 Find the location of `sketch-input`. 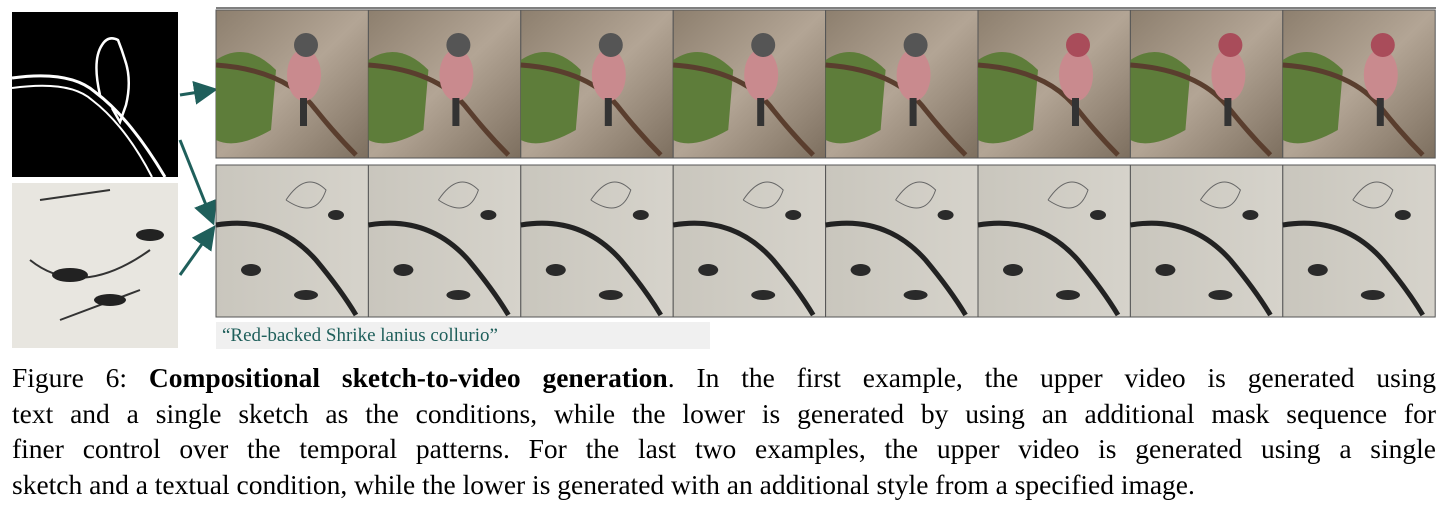

sketch-input is located at coordinates (94, 95).